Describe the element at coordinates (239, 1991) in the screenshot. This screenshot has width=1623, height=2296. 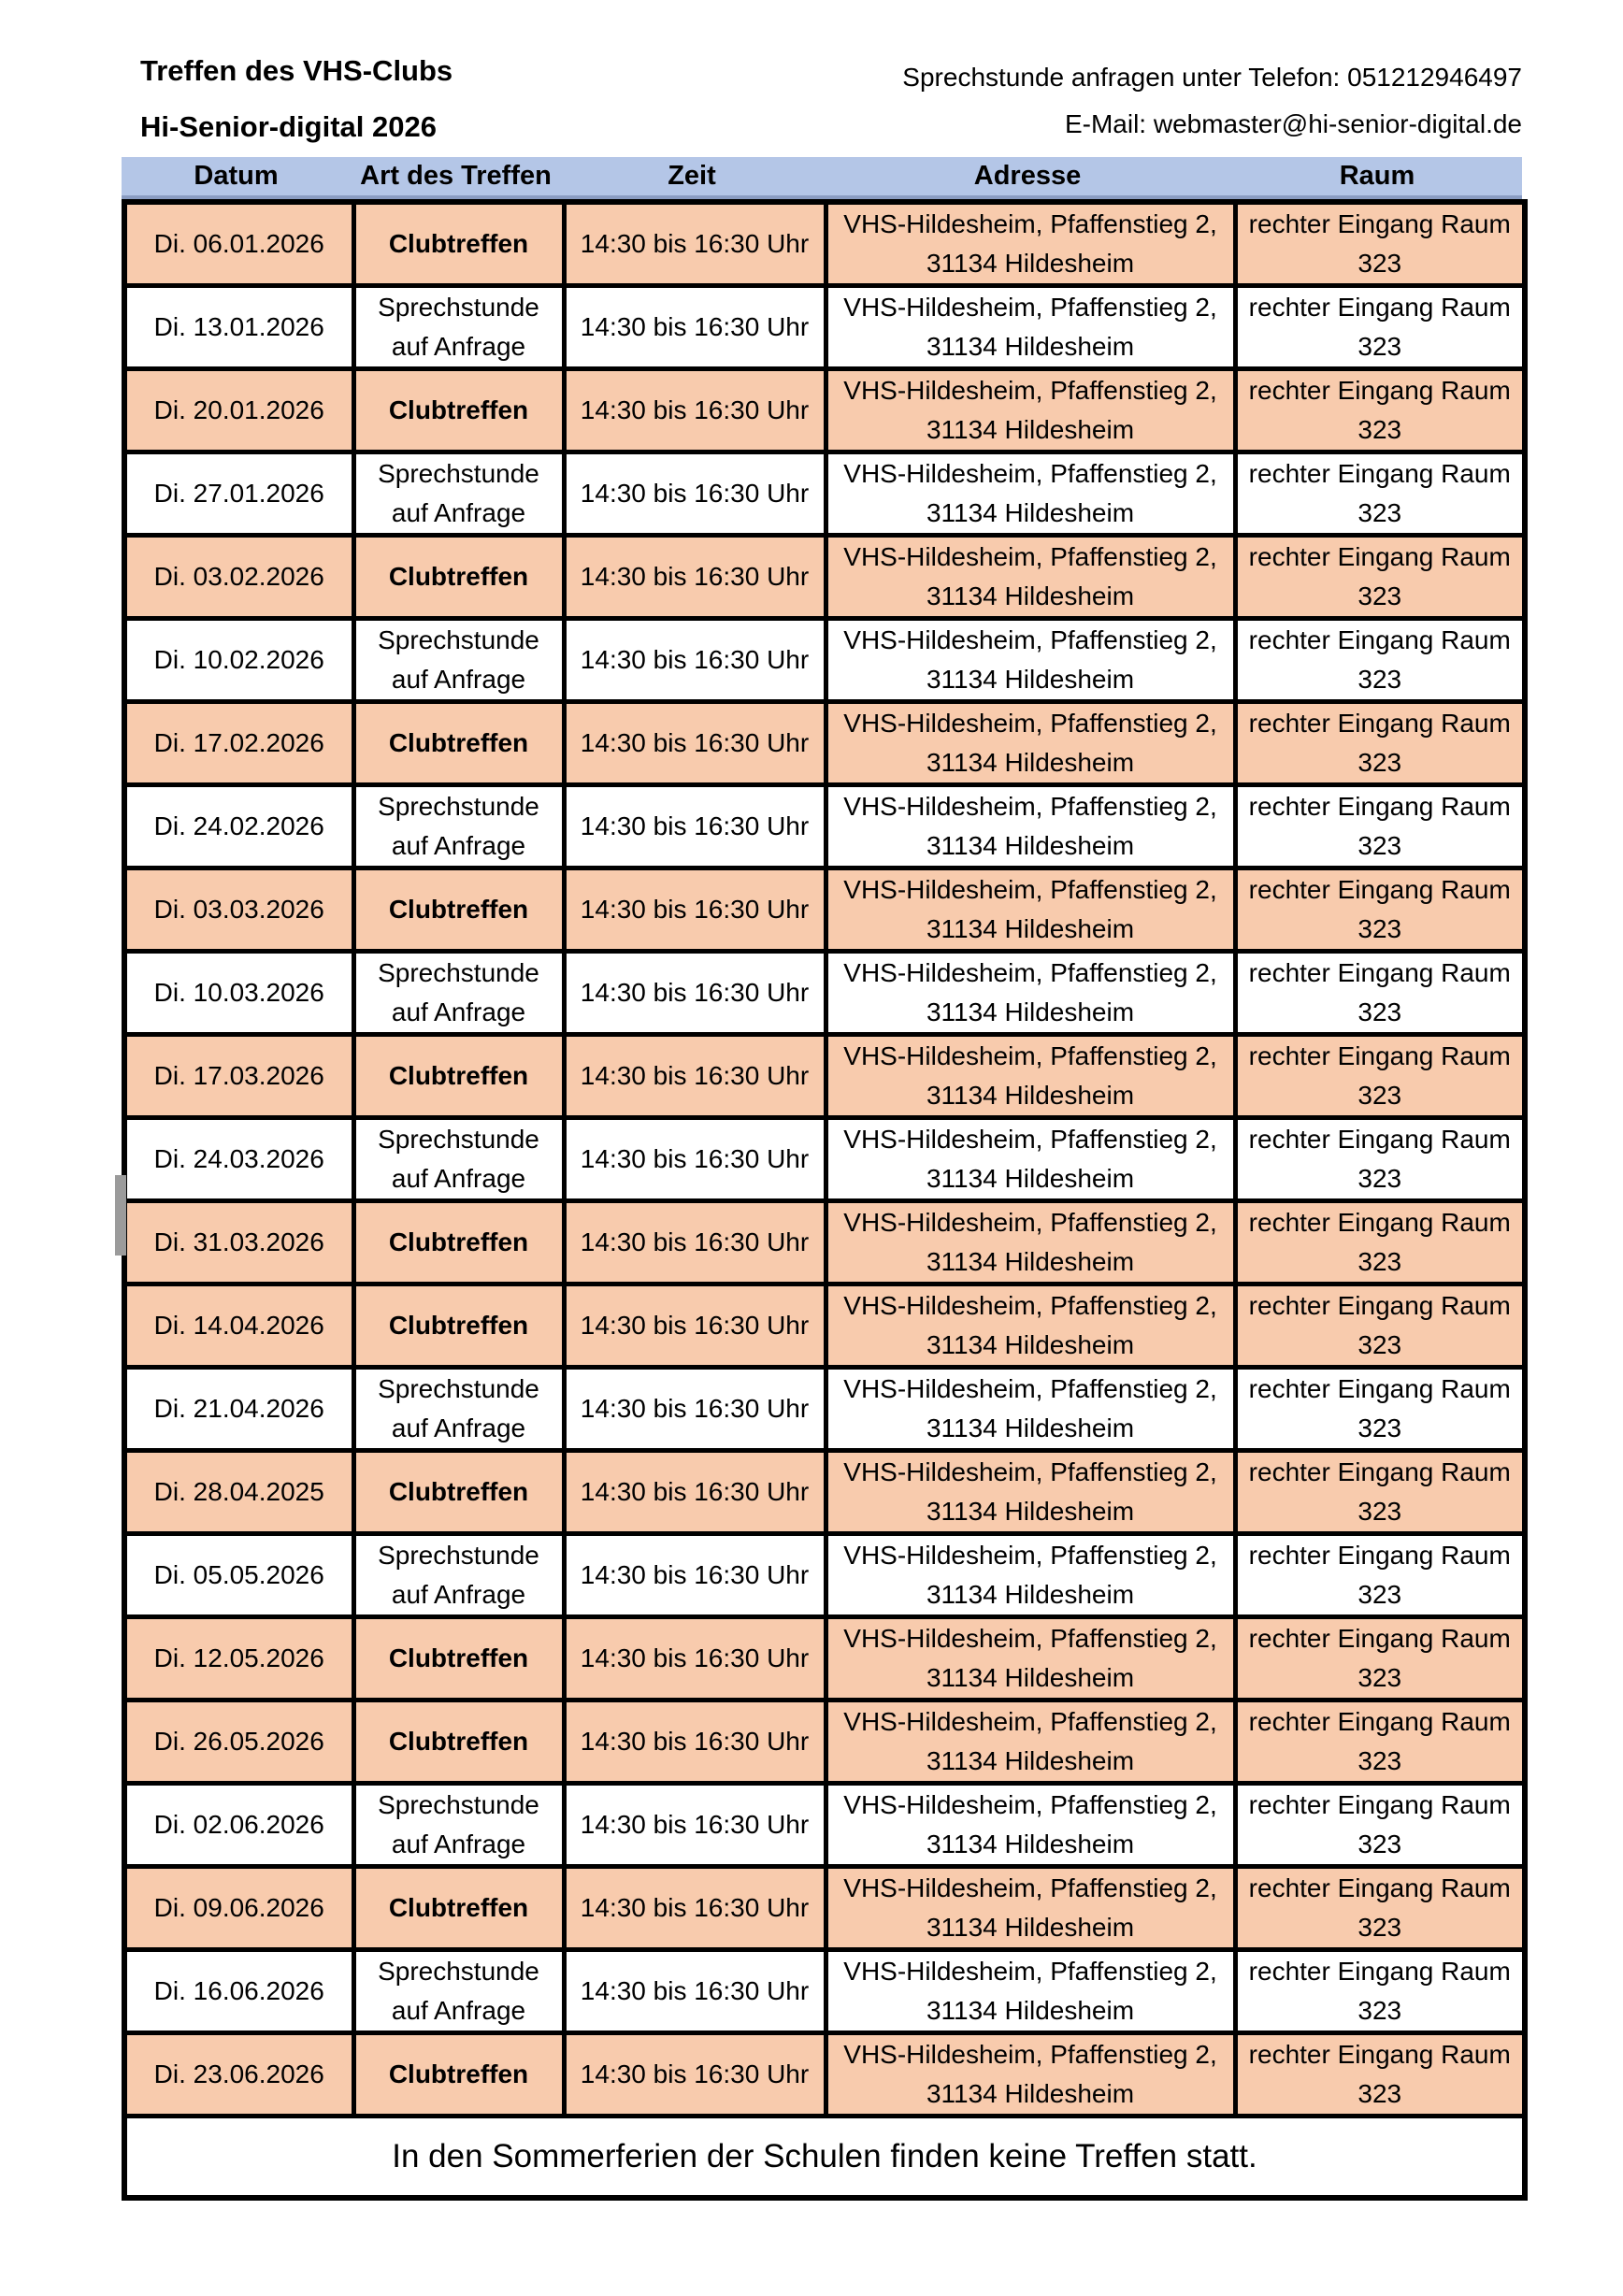
I see `cell-datum: Di. 16.06.2026` at that location.